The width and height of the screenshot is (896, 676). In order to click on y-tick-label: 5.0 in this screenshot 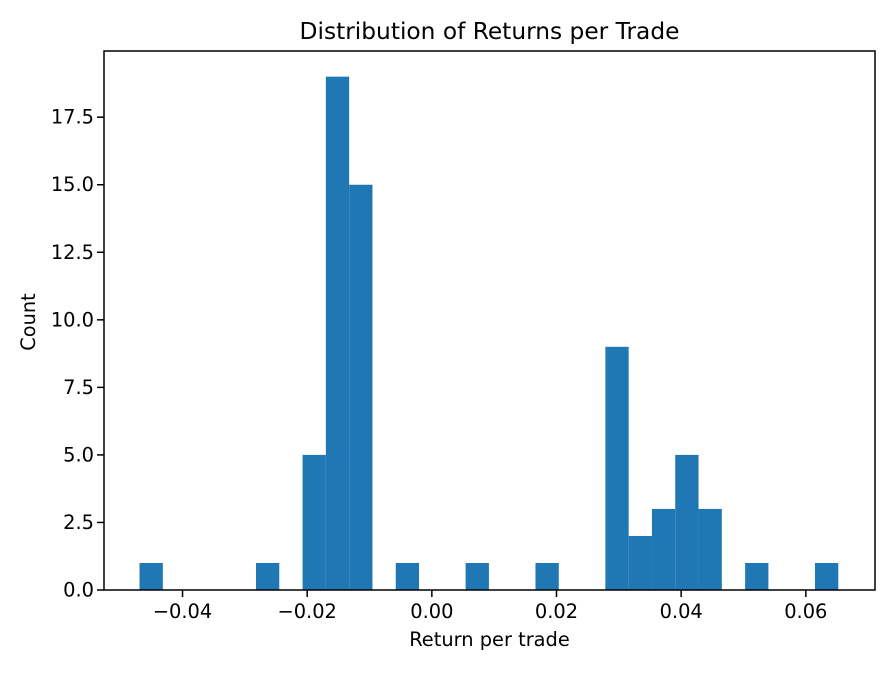, I will do `click(78, 454)`.